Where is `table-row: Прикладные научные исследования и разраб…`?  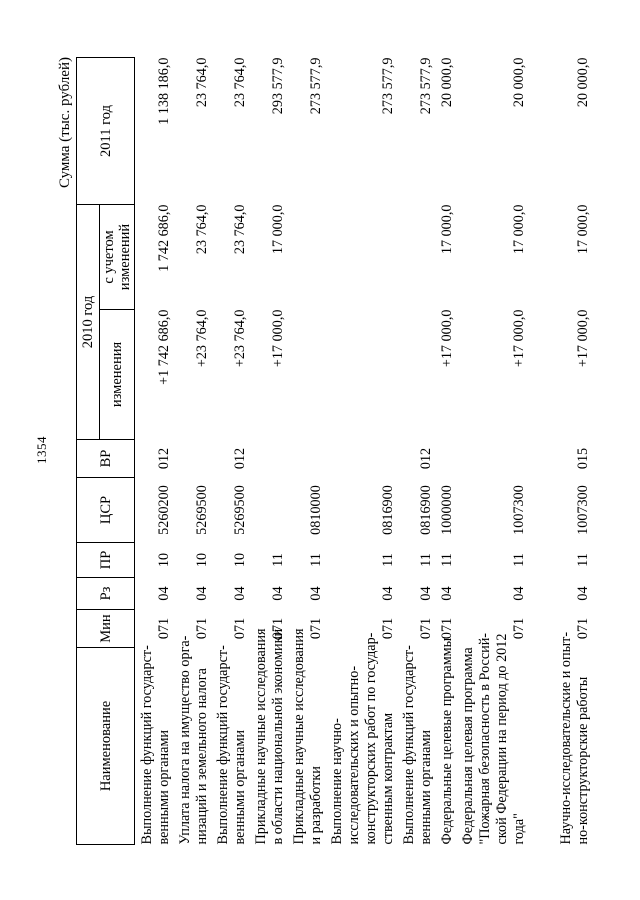 table-row: Прикладные научные исследования и разраб… is located at coordinates (306, 450).